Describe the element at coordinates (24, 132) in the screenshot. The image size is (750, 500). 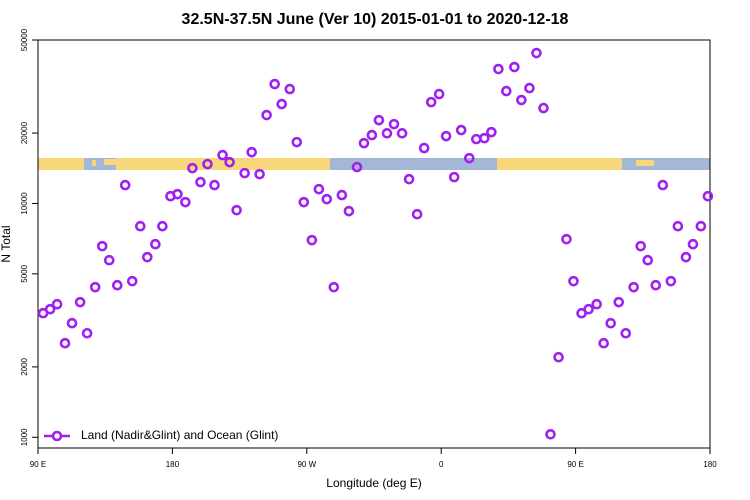
I see `y-tick-label: 20000` at that location.